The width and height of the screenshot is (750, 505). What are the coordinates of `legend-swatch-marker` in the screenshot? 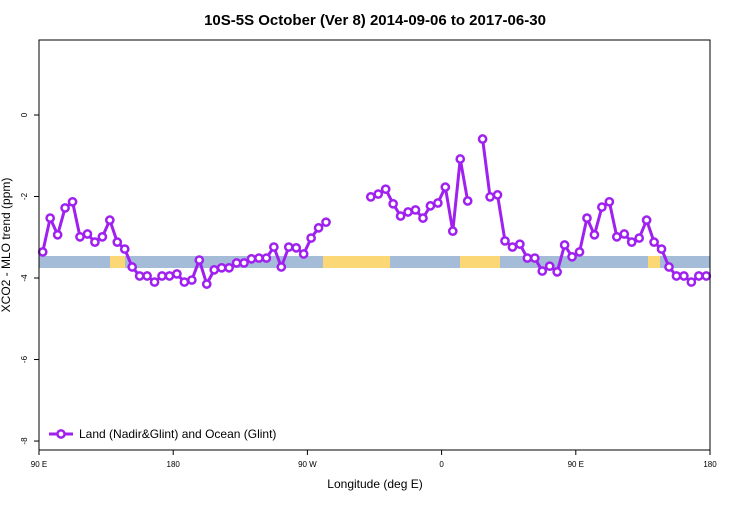 It's located at (61, 434).